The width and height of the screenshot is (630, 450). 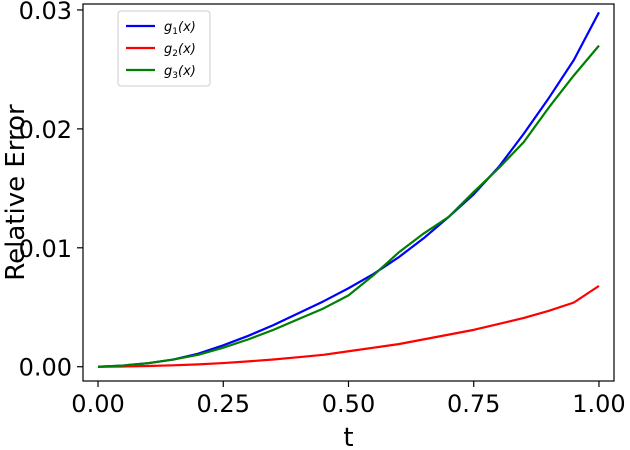 I want to click on legend: g1(x) g2(x) g3(x), so click(x=164, y=48).